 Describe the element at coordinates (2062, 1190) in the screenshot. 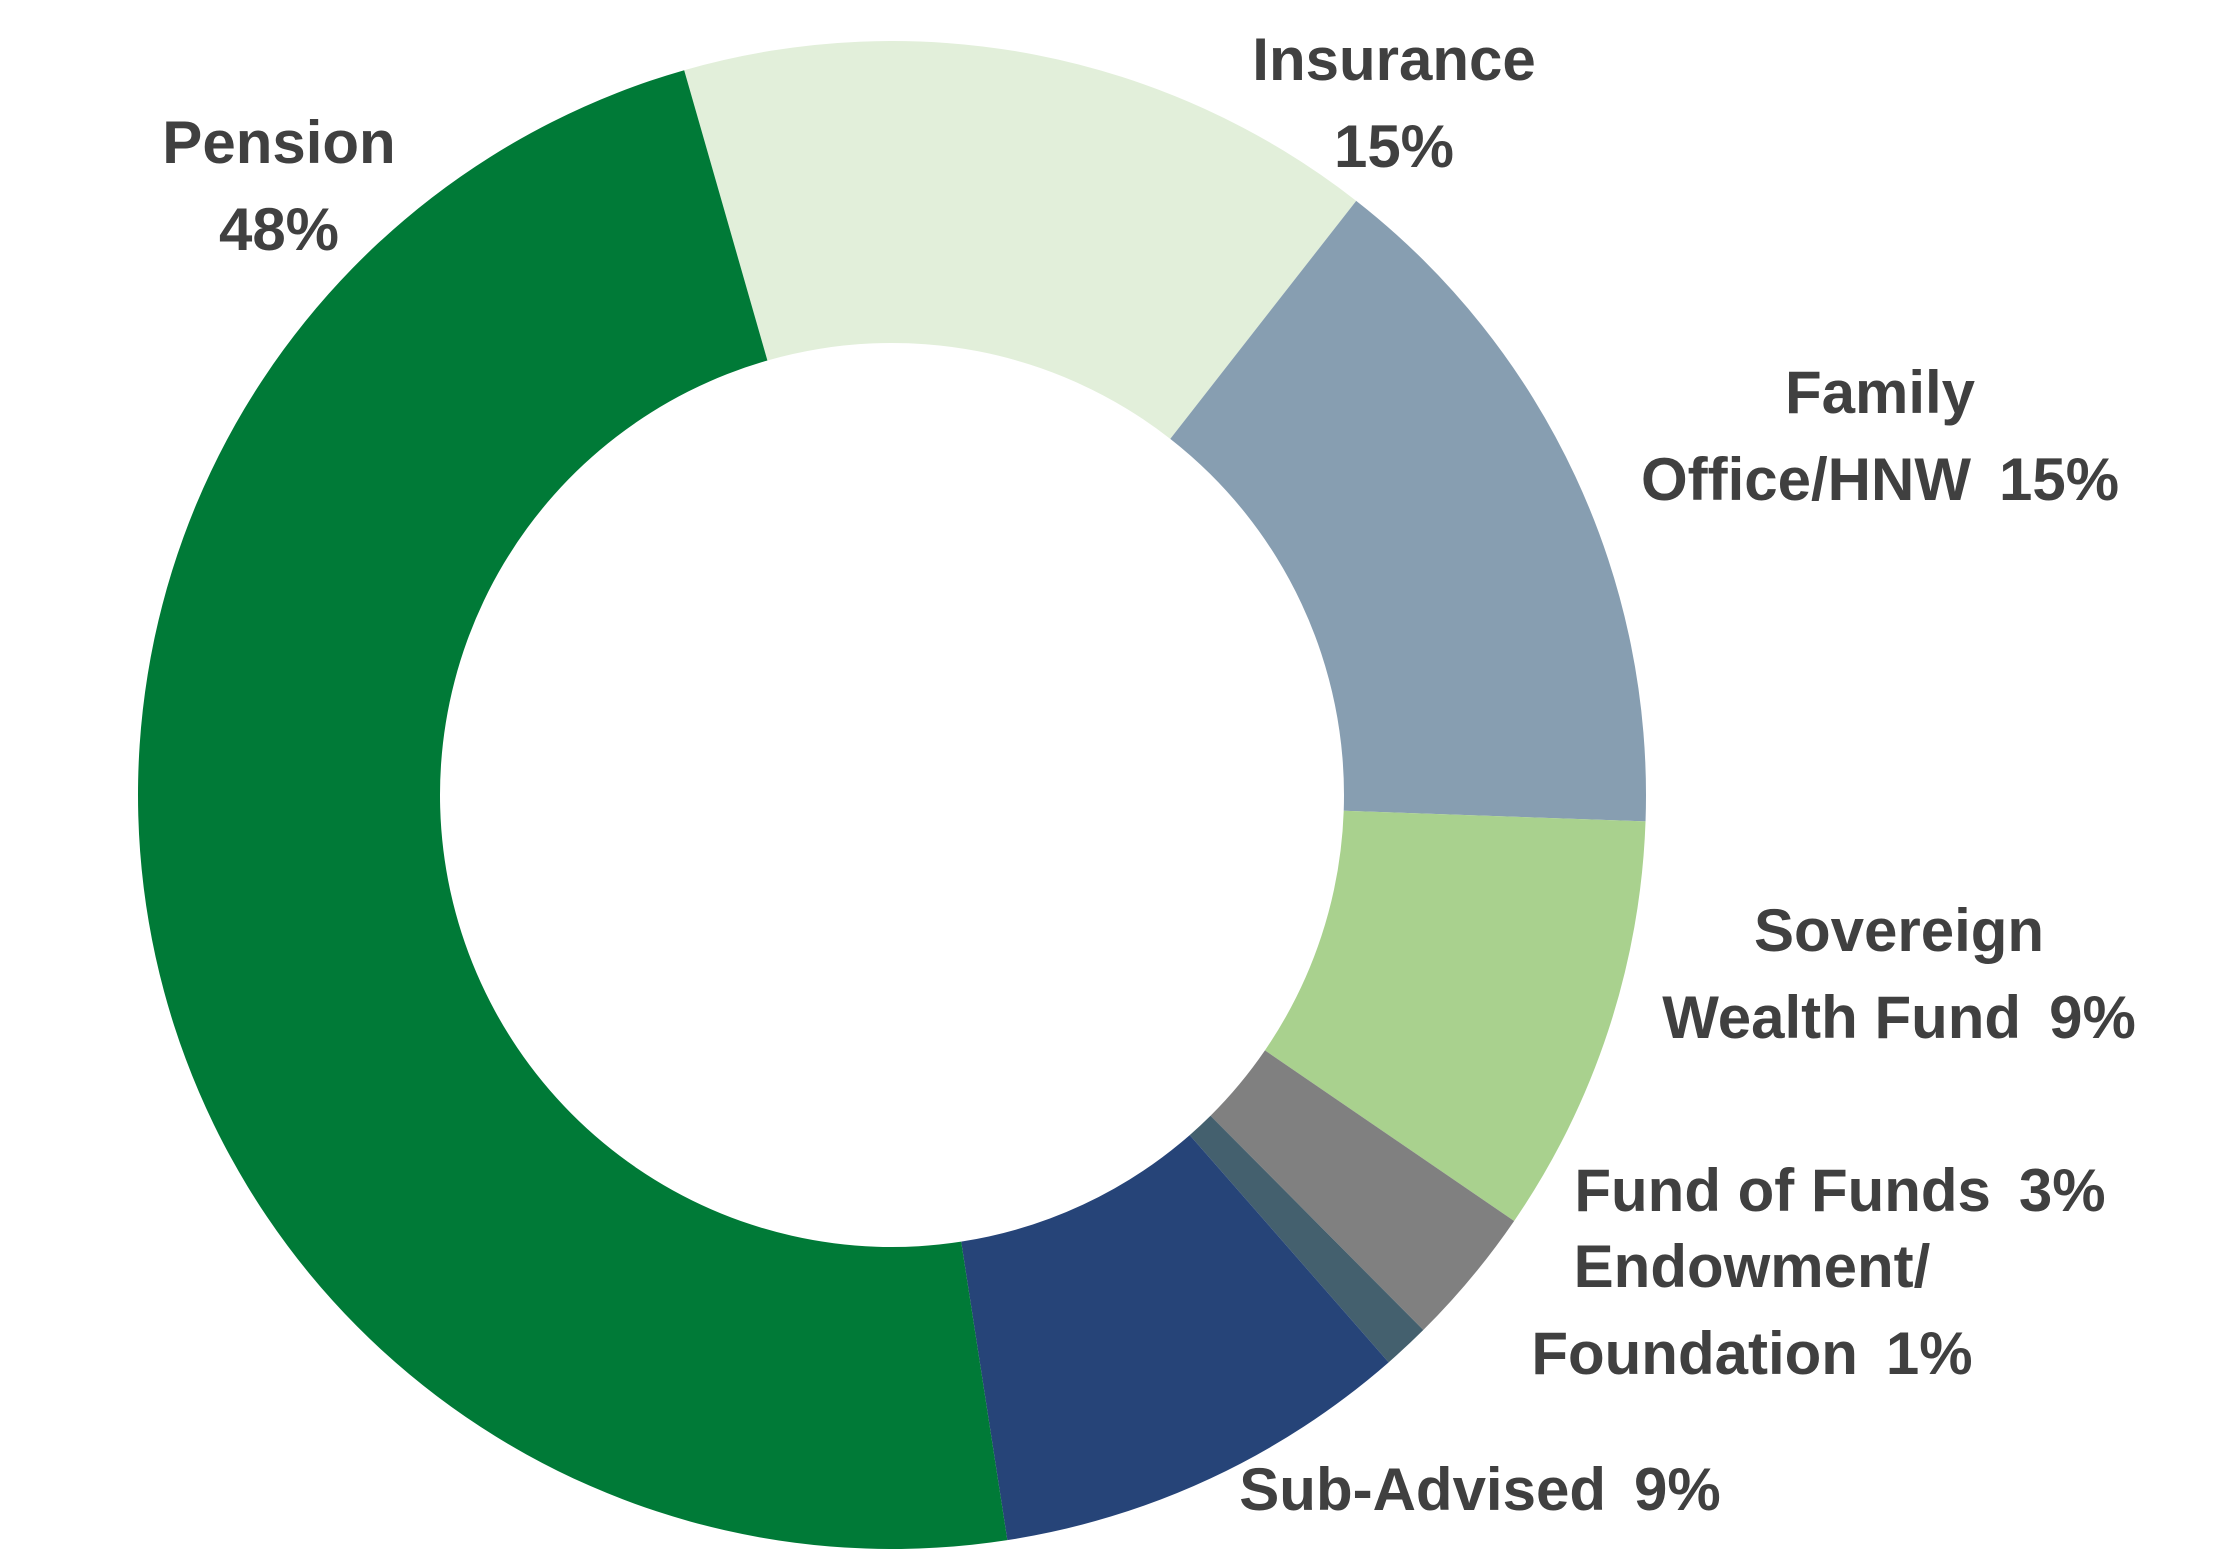

I see `value-label: 3%` at that location.